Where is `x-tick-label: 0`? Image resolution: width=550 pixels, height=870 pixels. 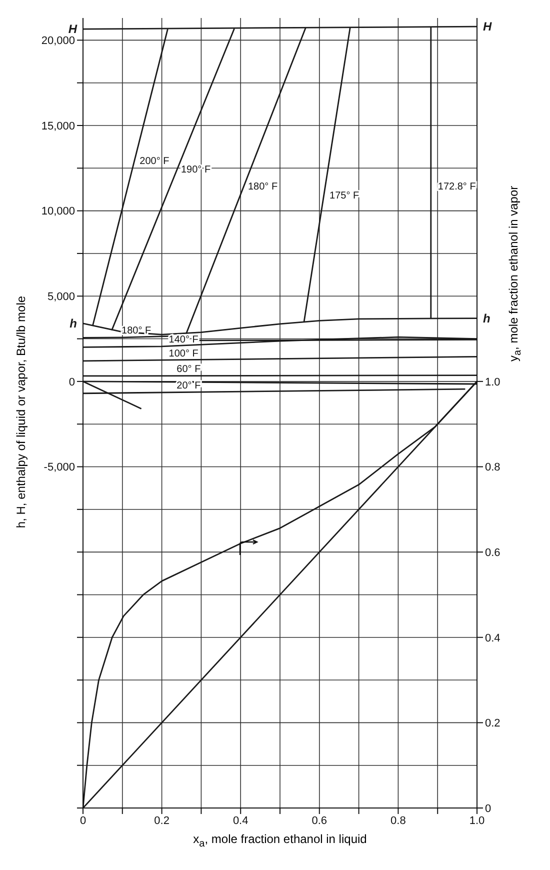
x-tick-label: 0 is located at coordinates (83, 820).